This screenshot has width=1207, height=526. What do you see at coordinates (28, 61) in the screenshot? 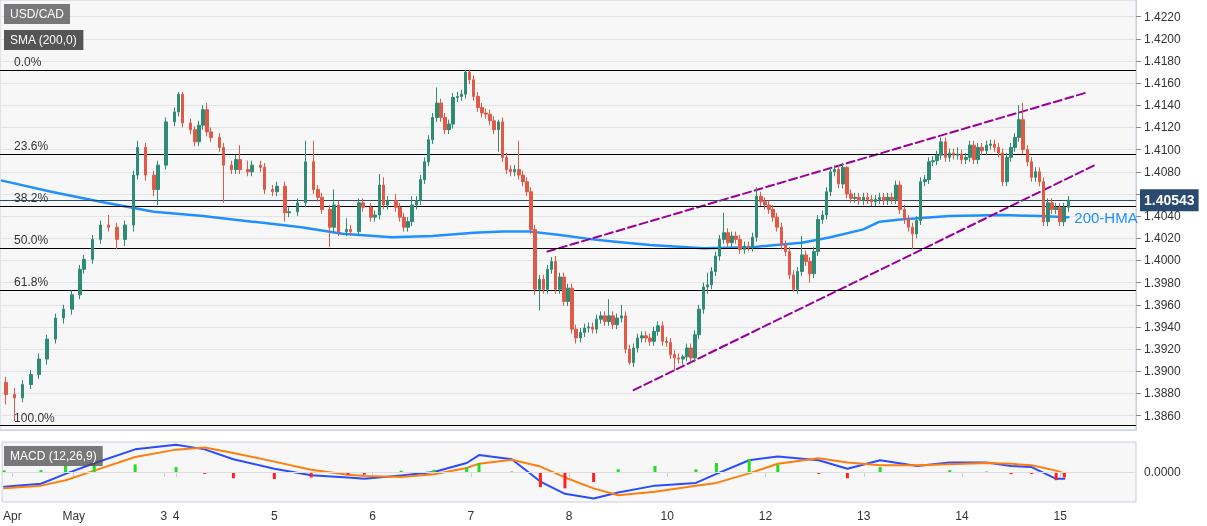
I see `annotation: 0.0%` at bounding box center [28, 61].